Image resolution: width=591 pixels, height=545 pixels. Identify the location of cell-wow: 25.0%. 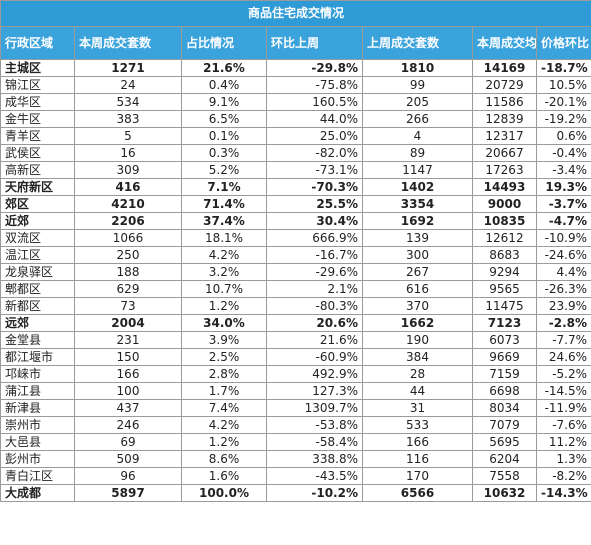
(314, 136).